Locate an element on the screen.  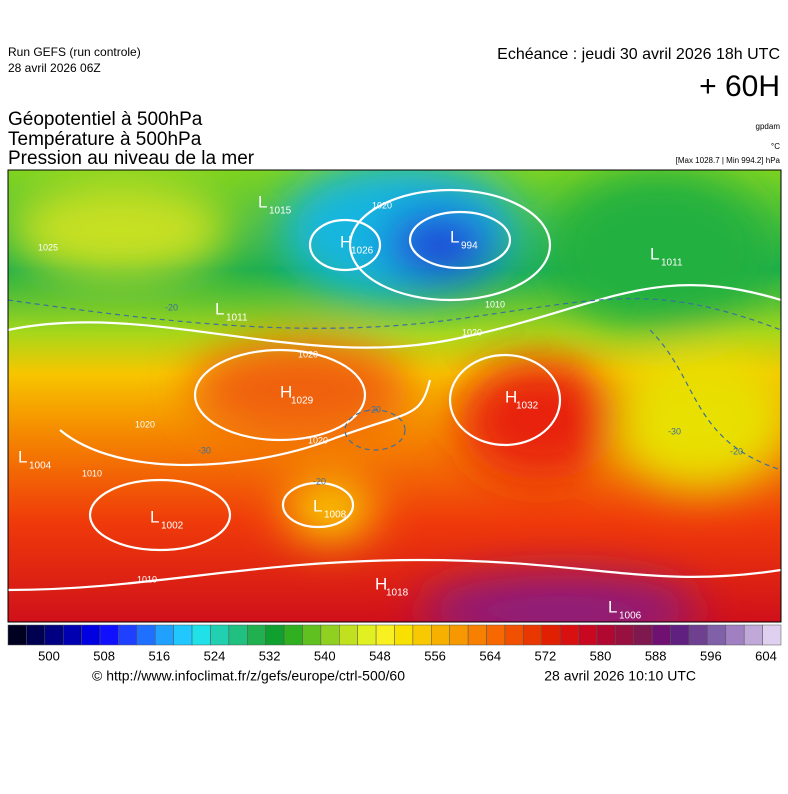
run: Run GEFS (run controle) is located at coordinates (74, 52).